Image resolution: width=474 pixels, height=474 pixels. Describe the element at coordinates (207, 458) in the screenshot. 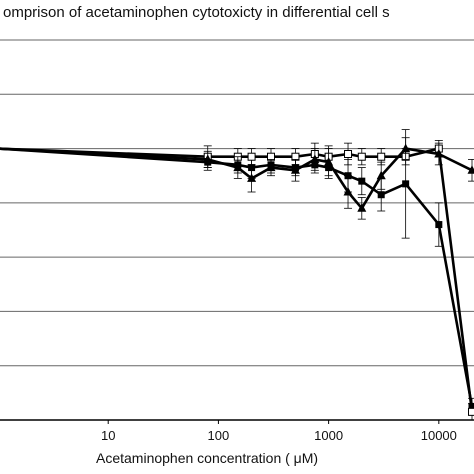

I see `x-axis-label: Acetaminophen concentration ( μM)` at that location.